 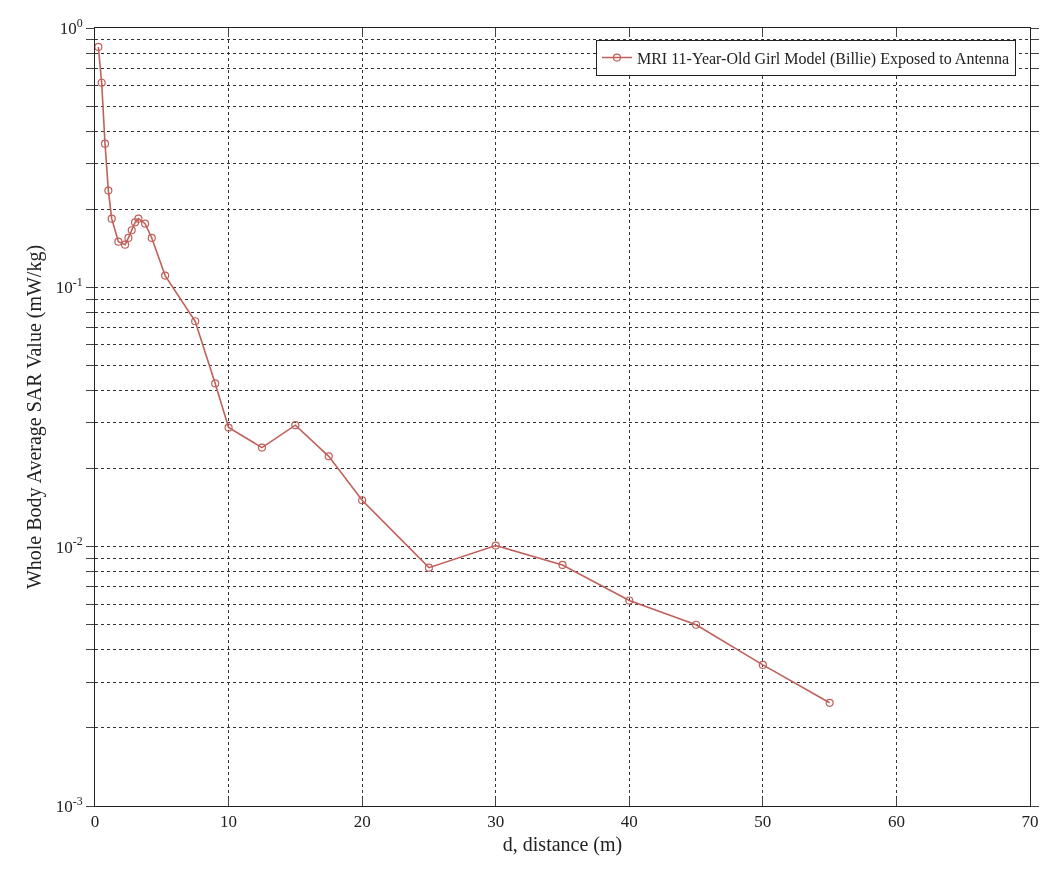 I want to click on y-tick-label: 10$^{-2}$, so click(x=69, y=545).